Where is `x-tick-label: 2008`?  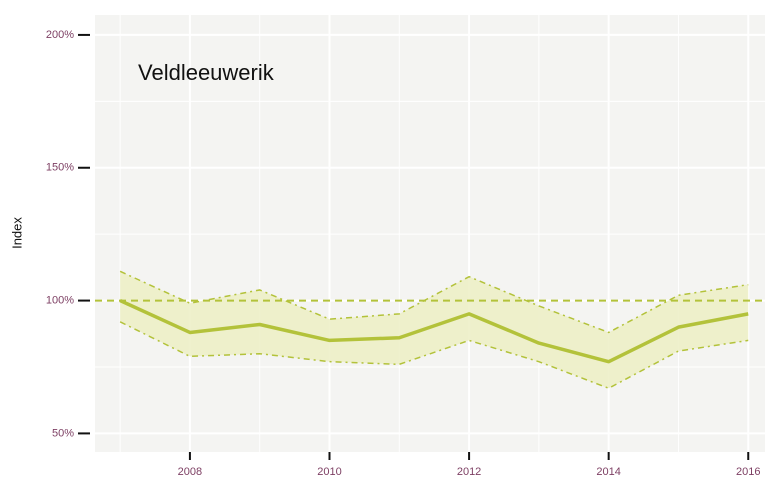 x-tick-label: 2008 is located at coordinates (190, 472).